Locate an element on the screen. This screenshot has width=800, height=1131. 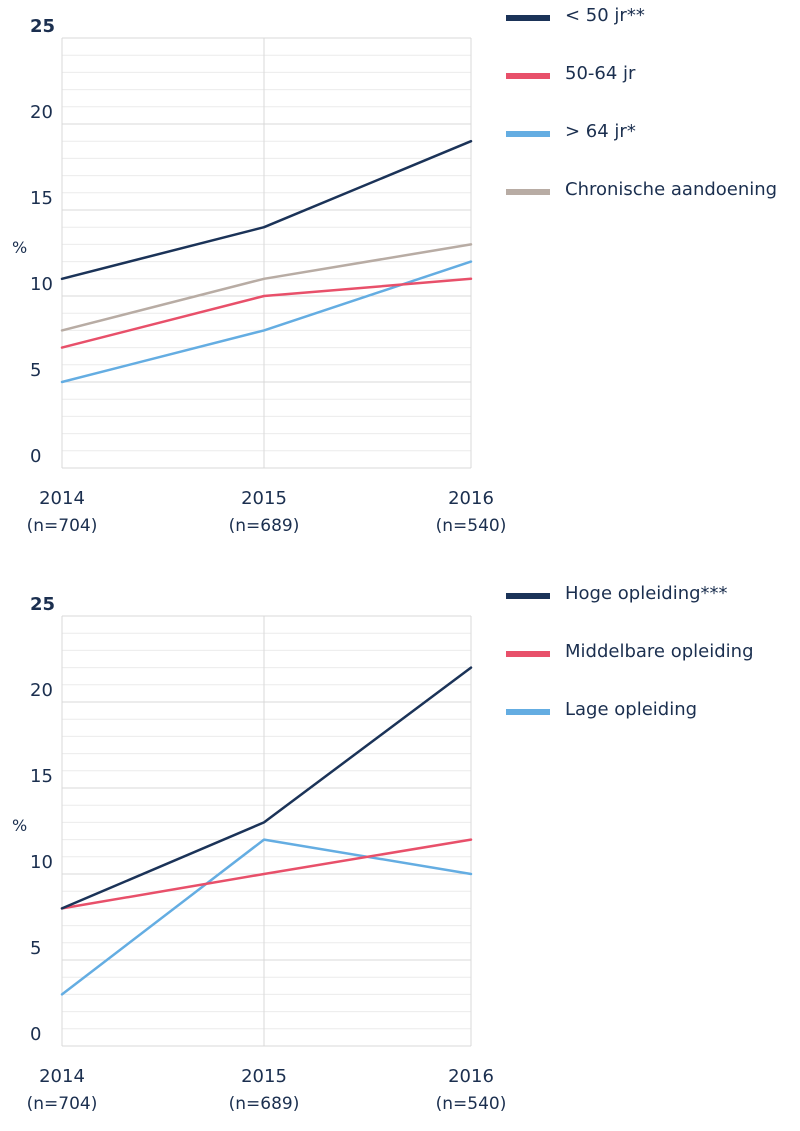
legend-label: Middelbare opleiding is located at coordinates (659, 651).